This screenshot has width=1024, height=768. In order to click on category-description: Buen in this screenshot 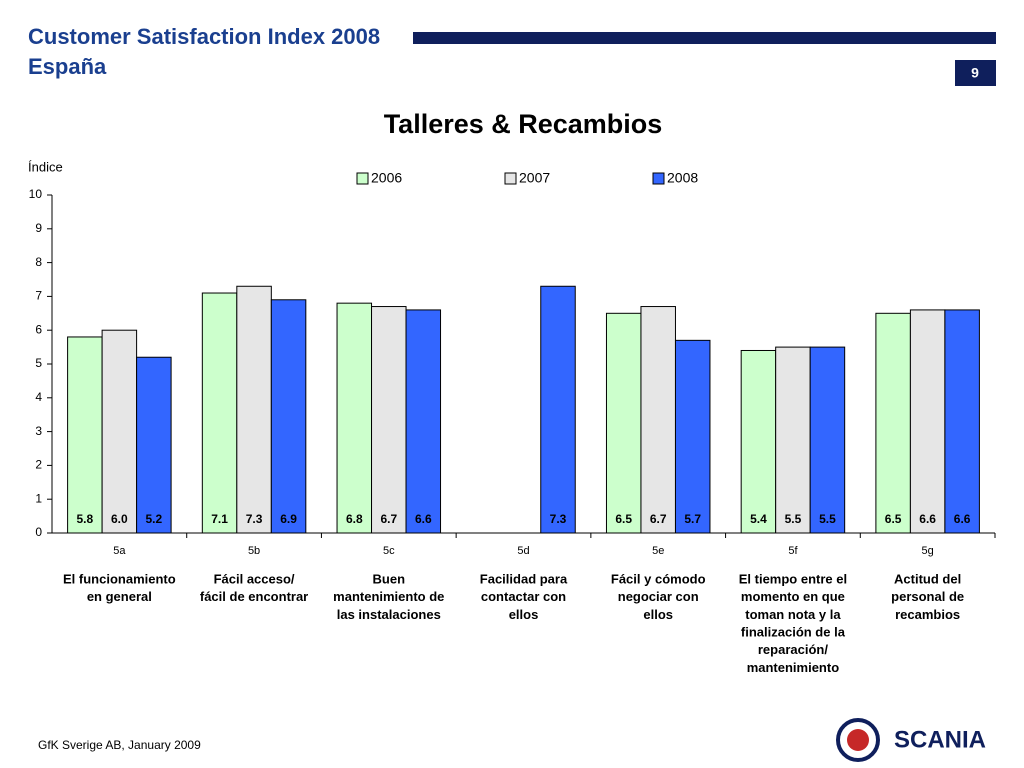, I will do `click(389, 578)`.